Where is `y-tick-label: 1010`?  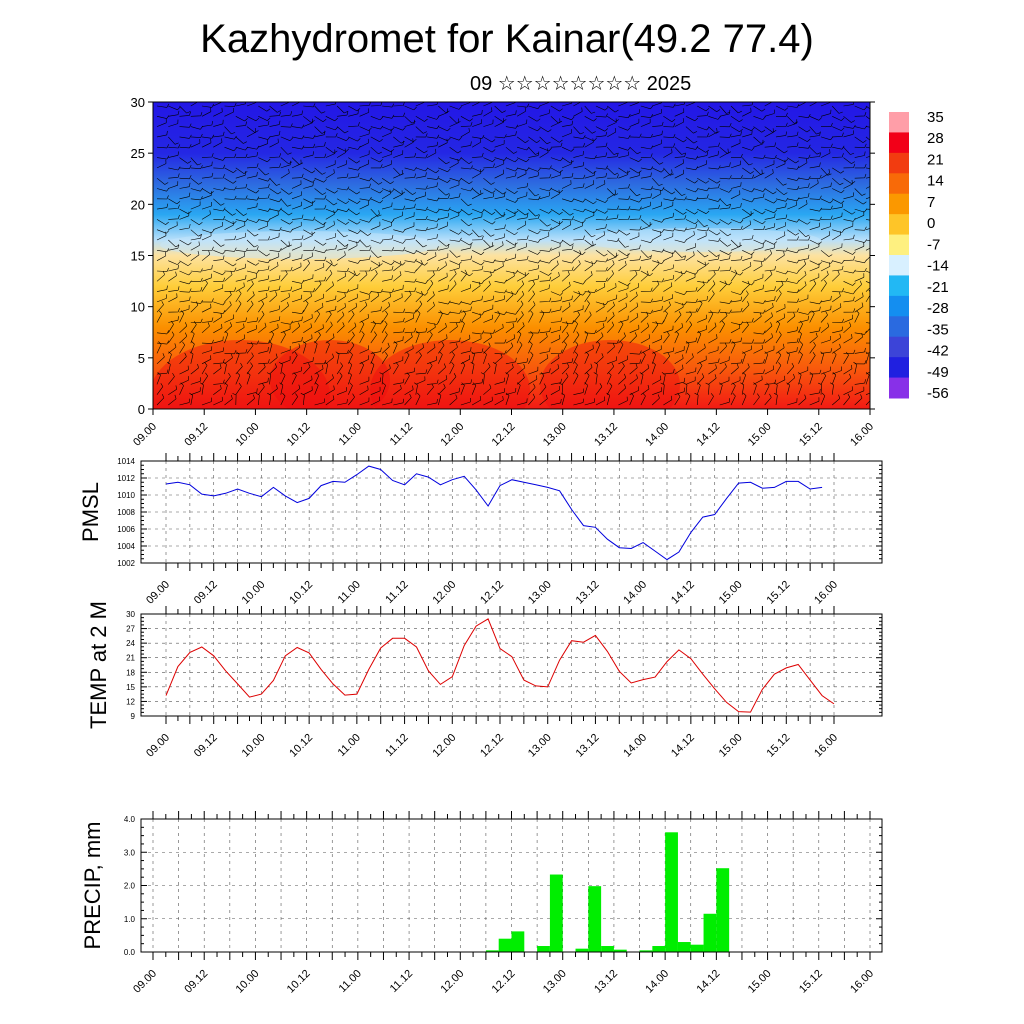 y-tick-label: 1010 is located at coordinates (126, 495).